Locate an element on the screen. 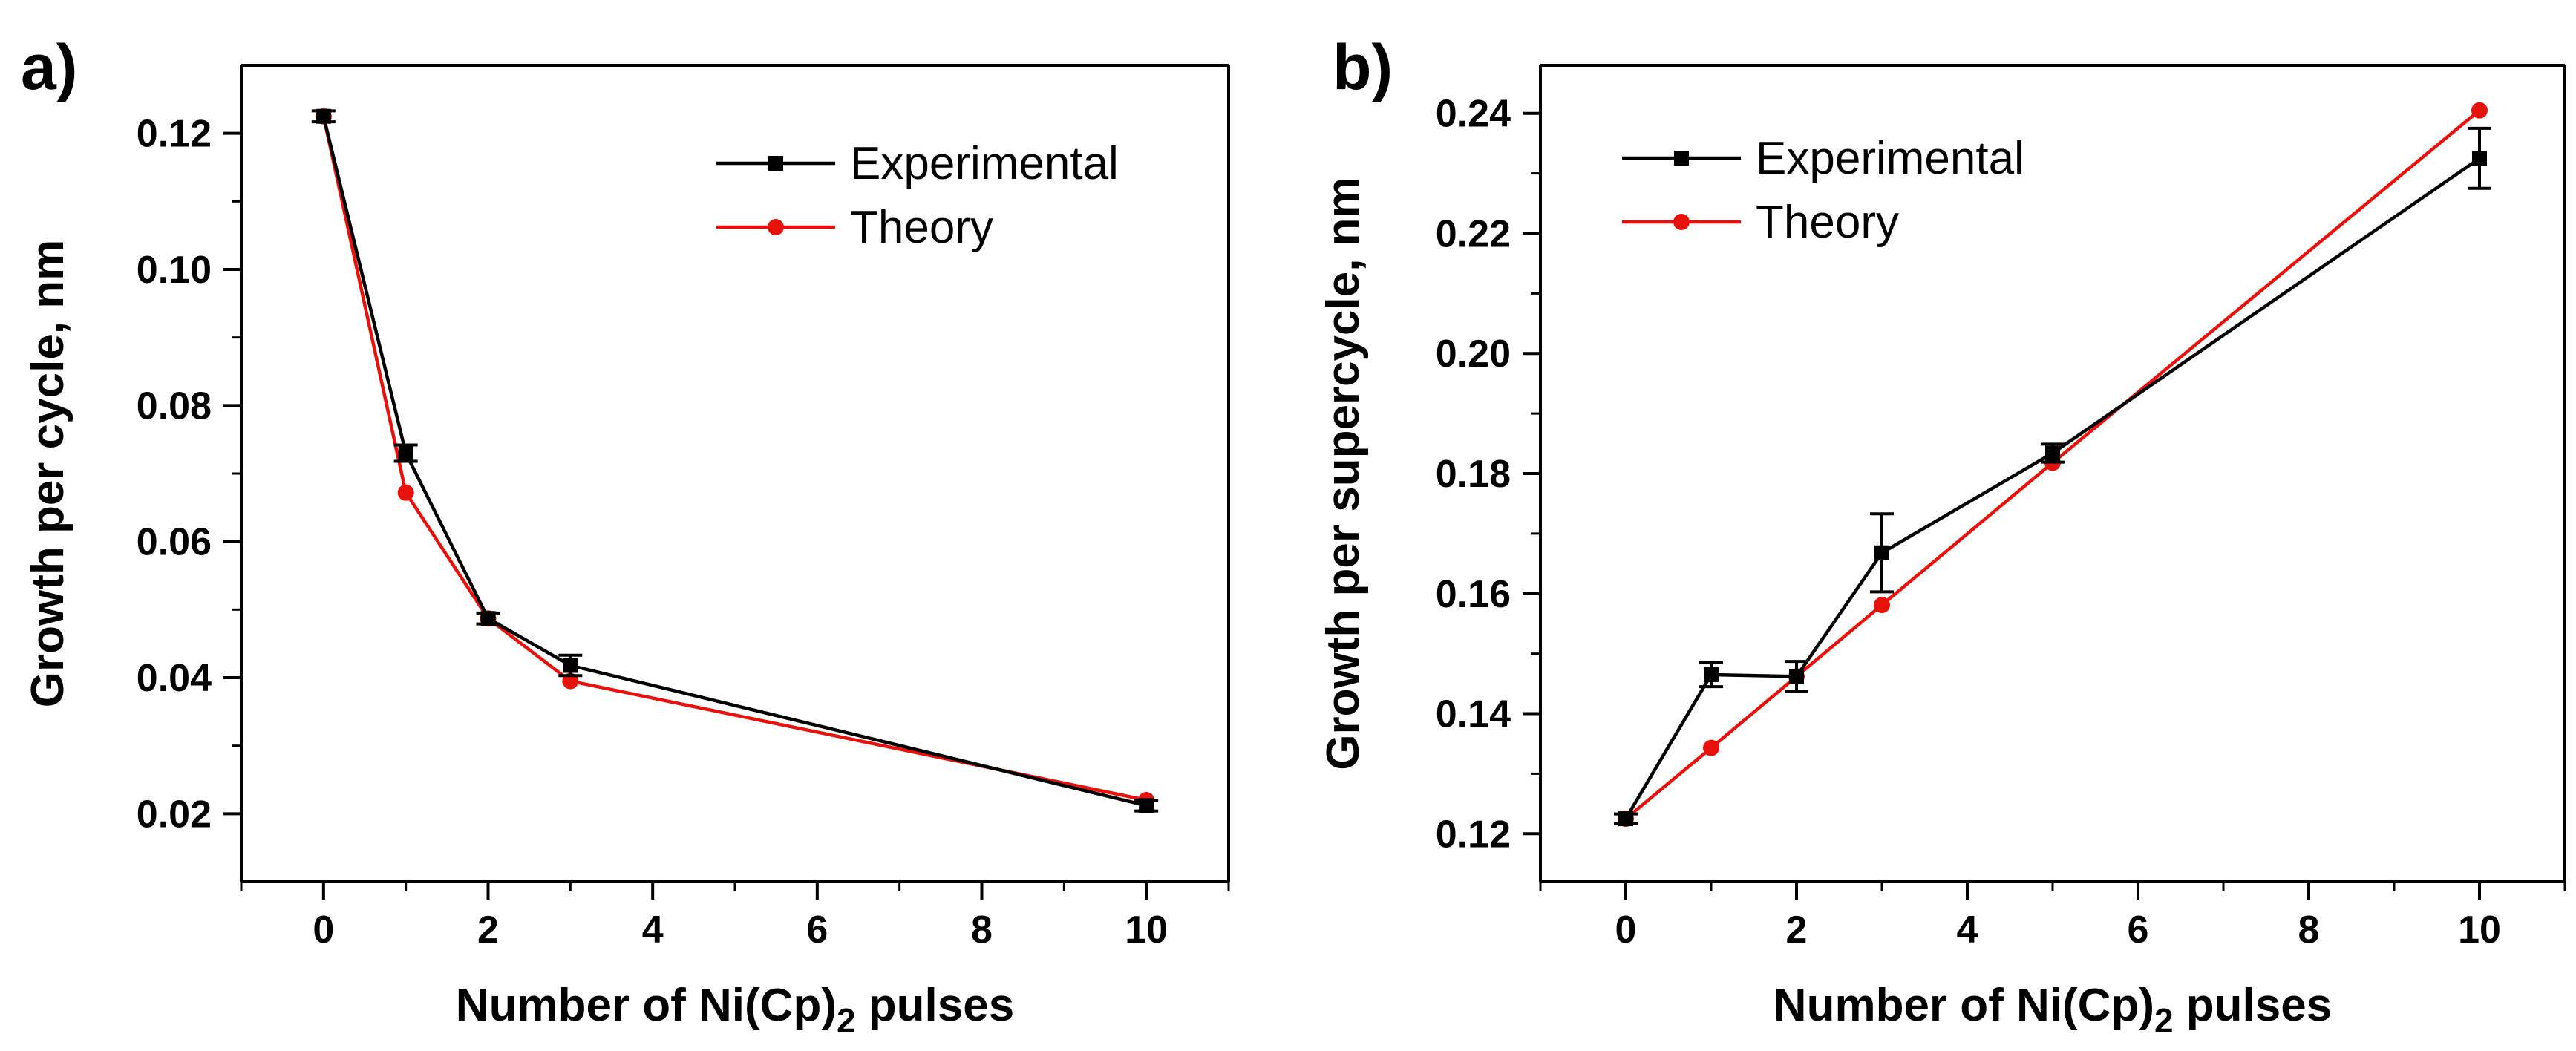 This screenshot has width=2576, height=1051. panel-b-x-axis-label-main: Number of Ni(Cp) is located at coordinates (1964, 1005).